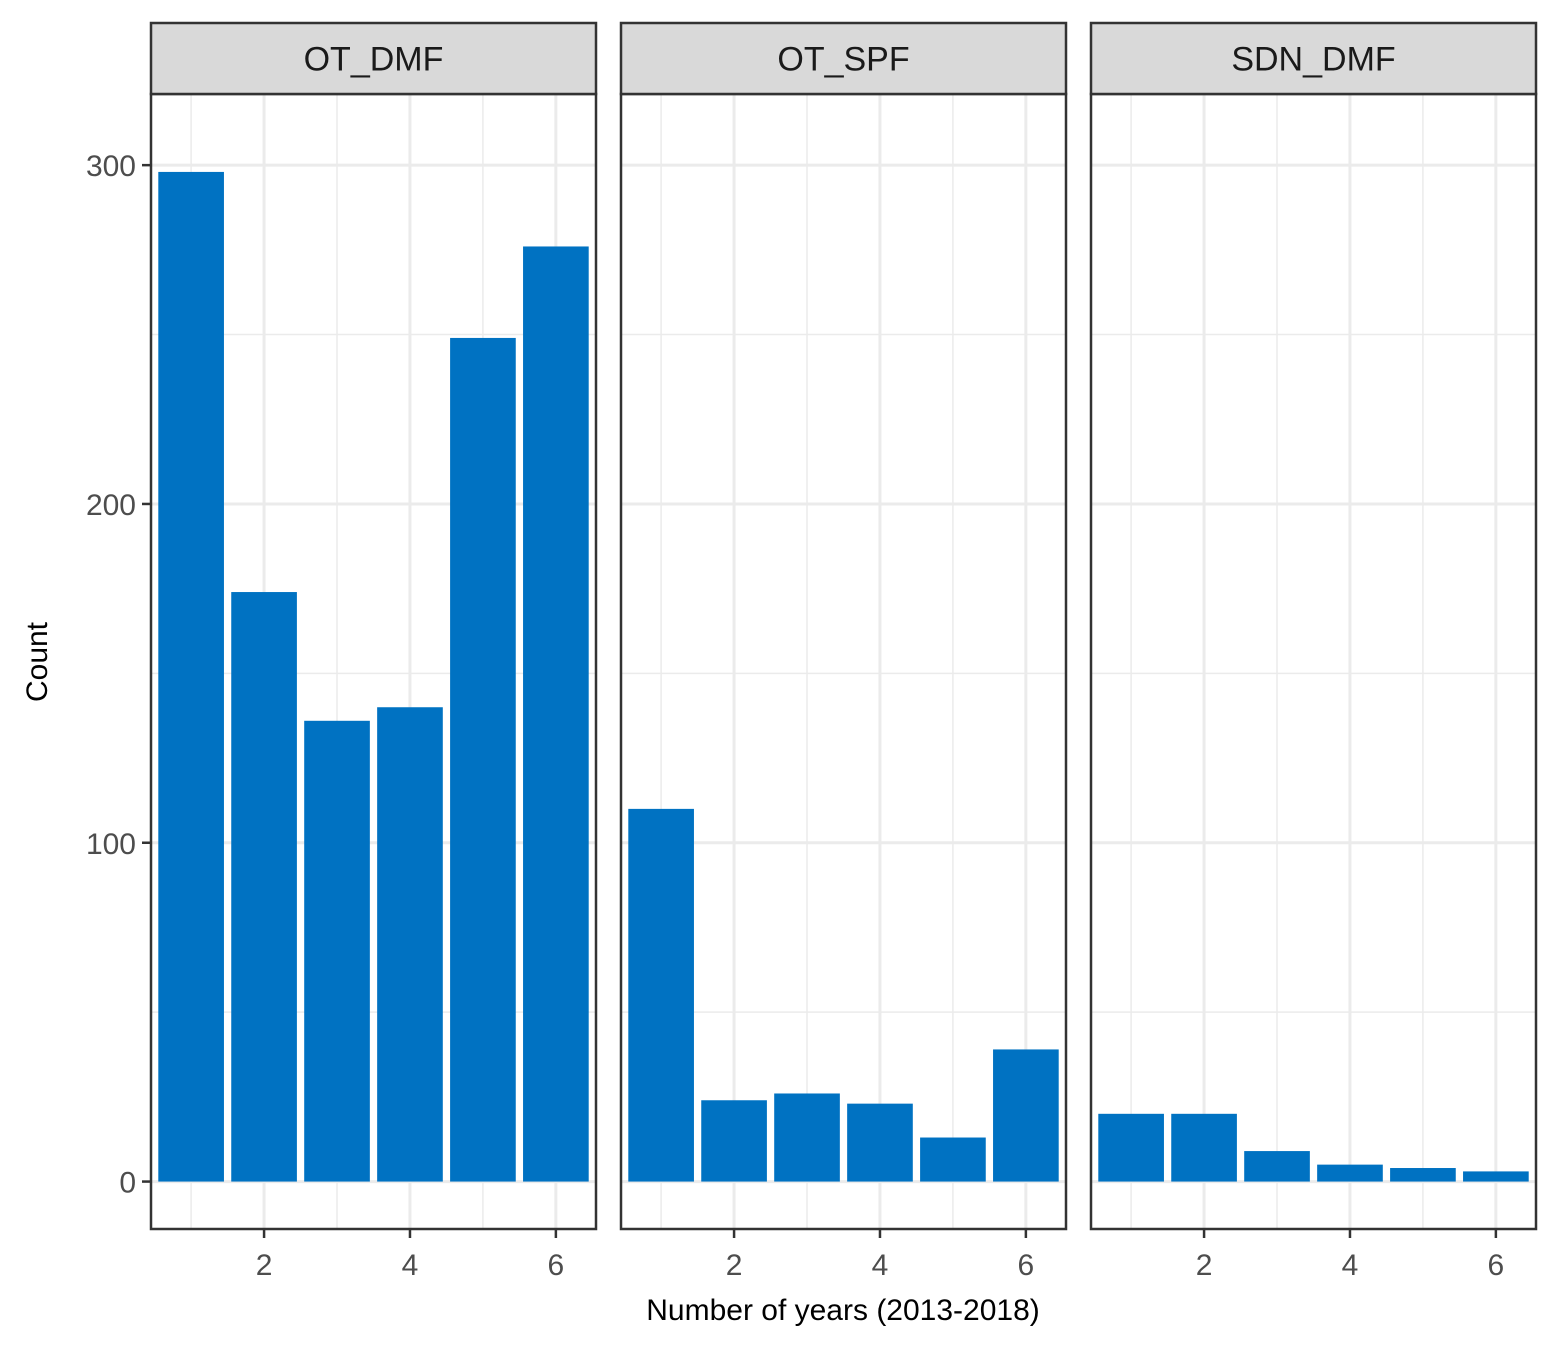 The image size is (1560, 1350). What do you see at coordinates (843, 1310) in the screenshot?
I see `x-axis-title: Number of years (2013-2018)` at bounding box center [843, 1310].